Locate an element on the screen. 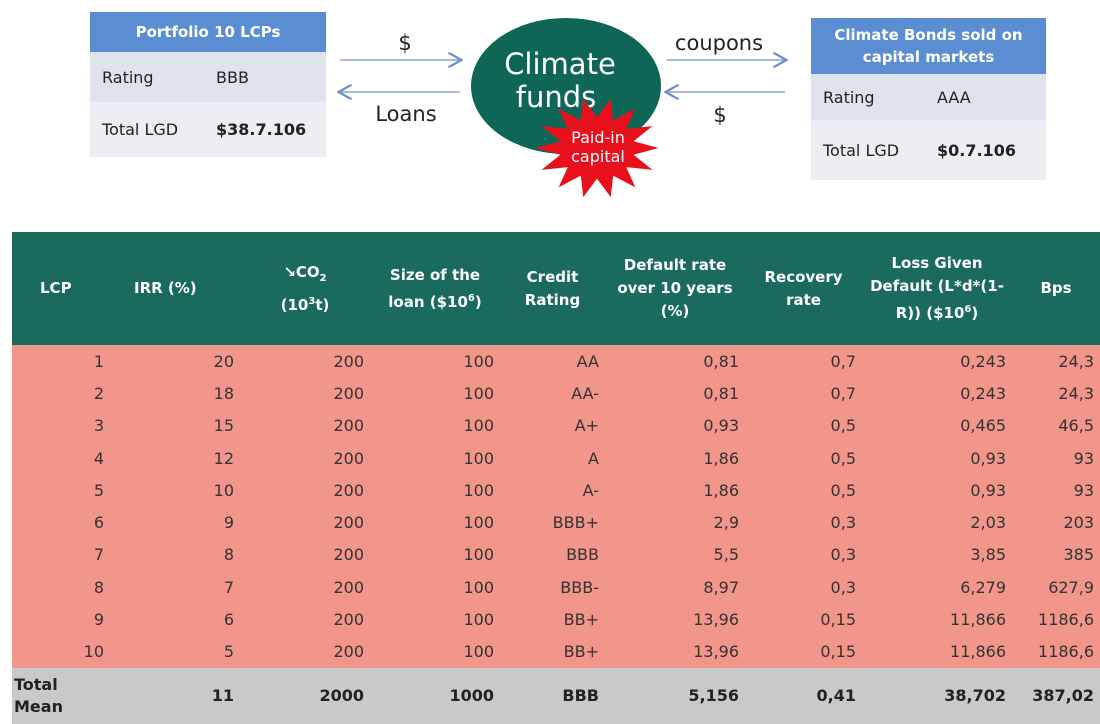 Image resolution: width=1100 pixels, height=724 pixels. cell: BB+ is located at coordinates (552, 651).